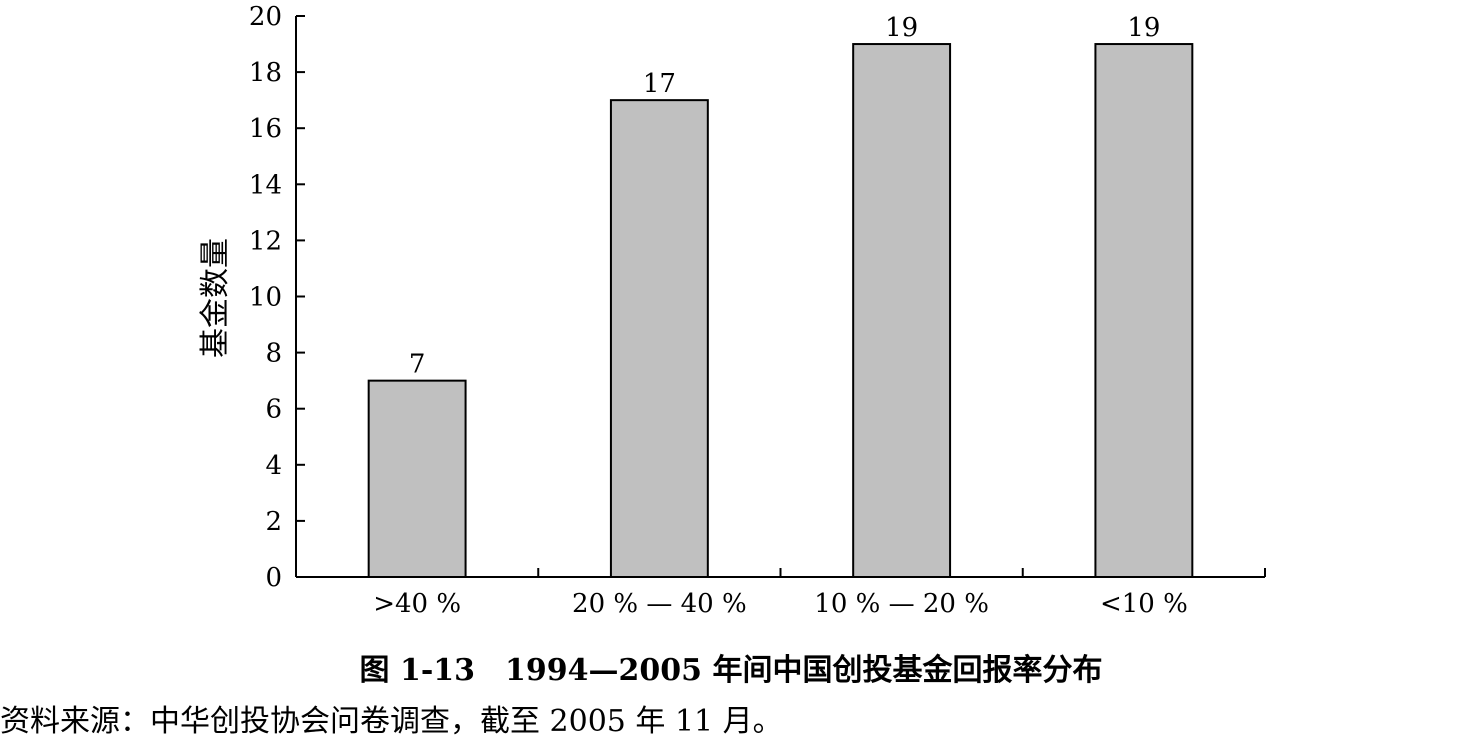 Image resolution: width=1462 pixels, height=740 pixels. Describe the element at coordinates (731, 670) in the screenshot. I see `figure-caption: 图 1-13 1994—2005 年间中国创投基金回报率分布` at that location.